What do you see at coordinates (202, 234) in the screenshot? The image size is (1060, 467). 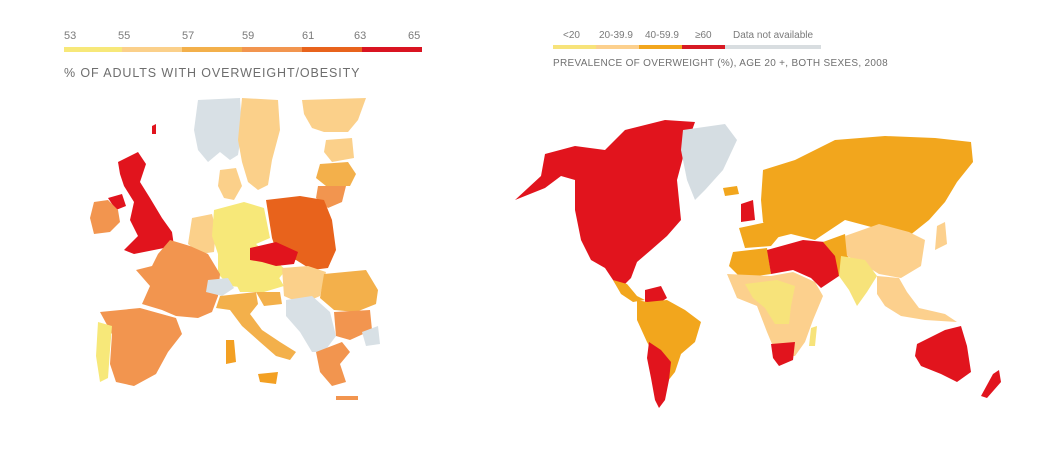 I see `region-benelux` at bounding box center [202, 234].